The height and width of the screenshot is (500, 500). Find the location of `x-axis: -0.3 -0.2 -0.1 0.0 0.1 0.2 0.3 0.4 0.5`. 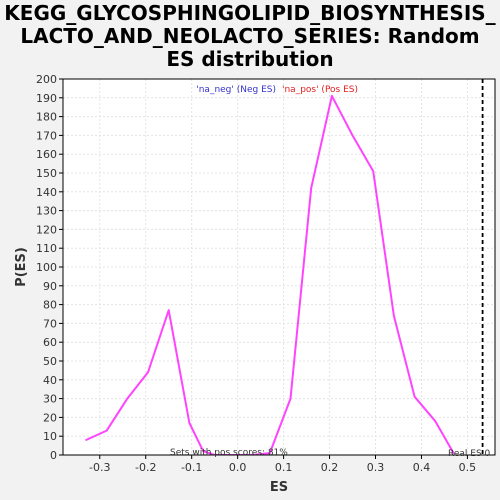

x-axis: -0.3 -0.2 -0.1 0.0 0.1 0.2 0.3 0.4 0.5 is located at coordinates (282, 464).